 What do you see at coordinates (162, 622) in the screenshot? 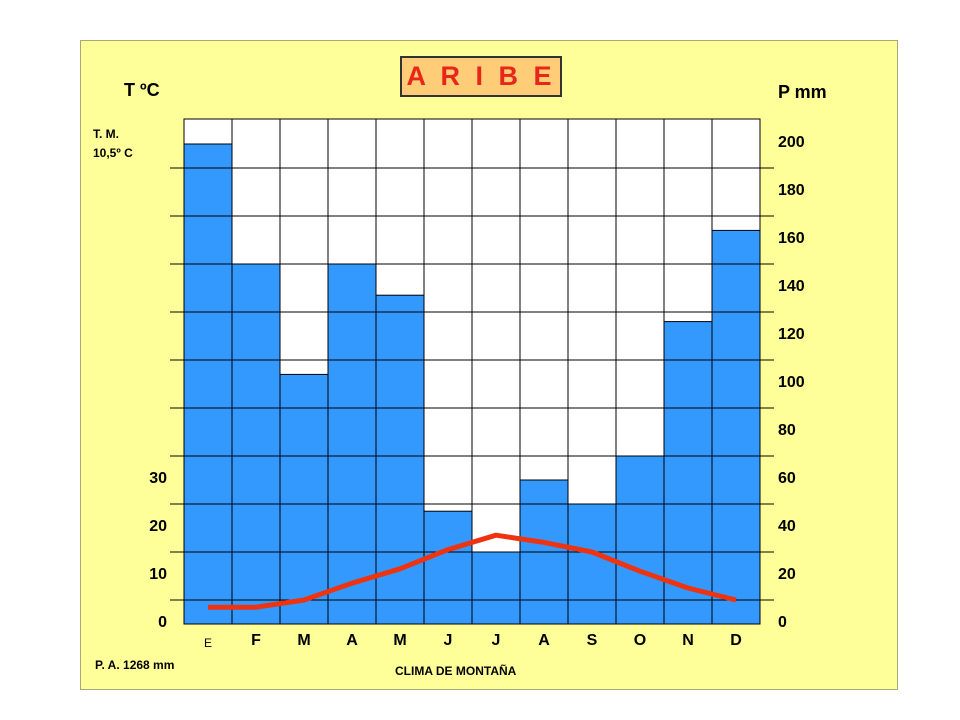
I see `left-tick-label: 0` at bounding box center [162, 622].